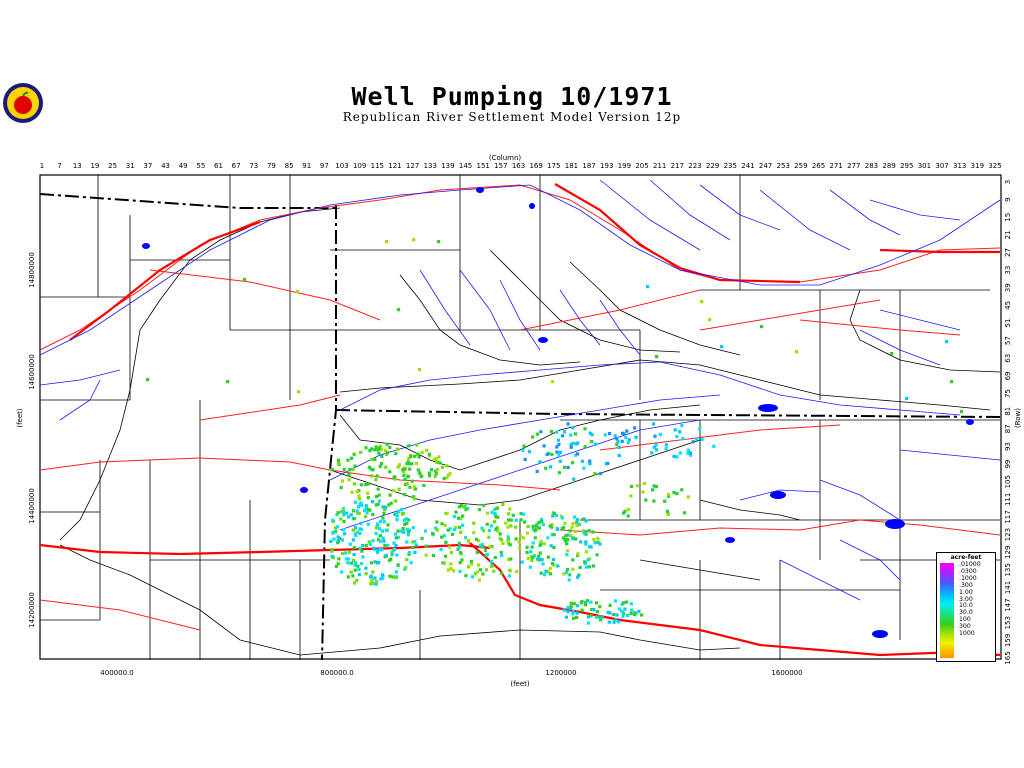 This screenshot has height=768, width=1024. What do you see at coordinates (694, 166) in the screenshot?
I see `column-tick: 223` at bounding box center [694, 166].